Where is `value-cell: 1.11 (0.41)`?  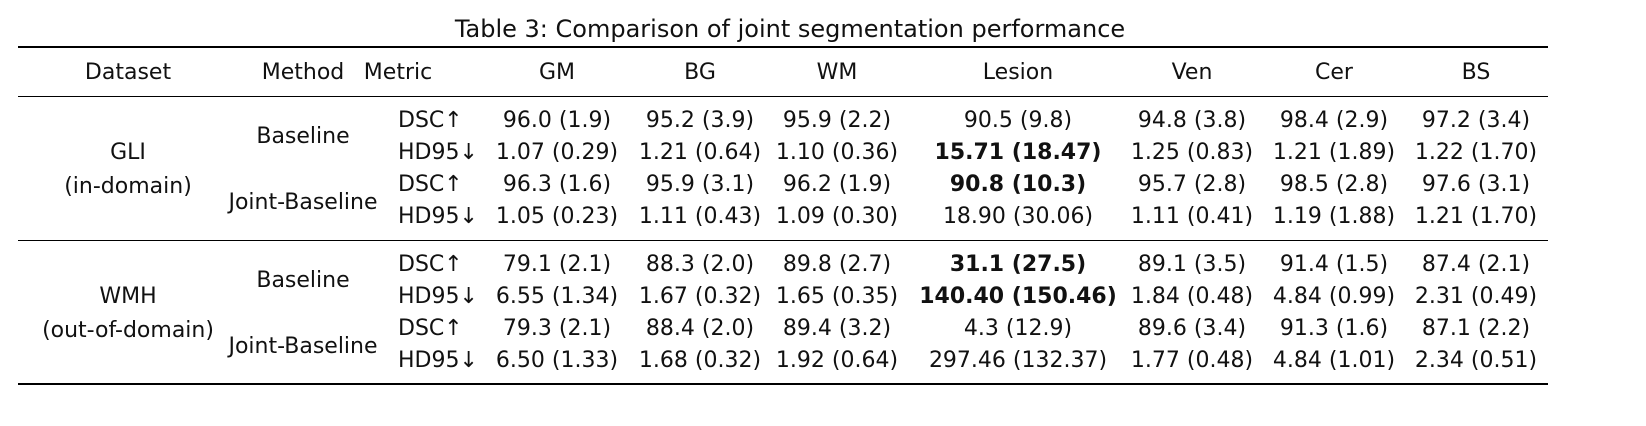 value-cell: 1.11 (0.41) is located at coordinates (1192, 216).